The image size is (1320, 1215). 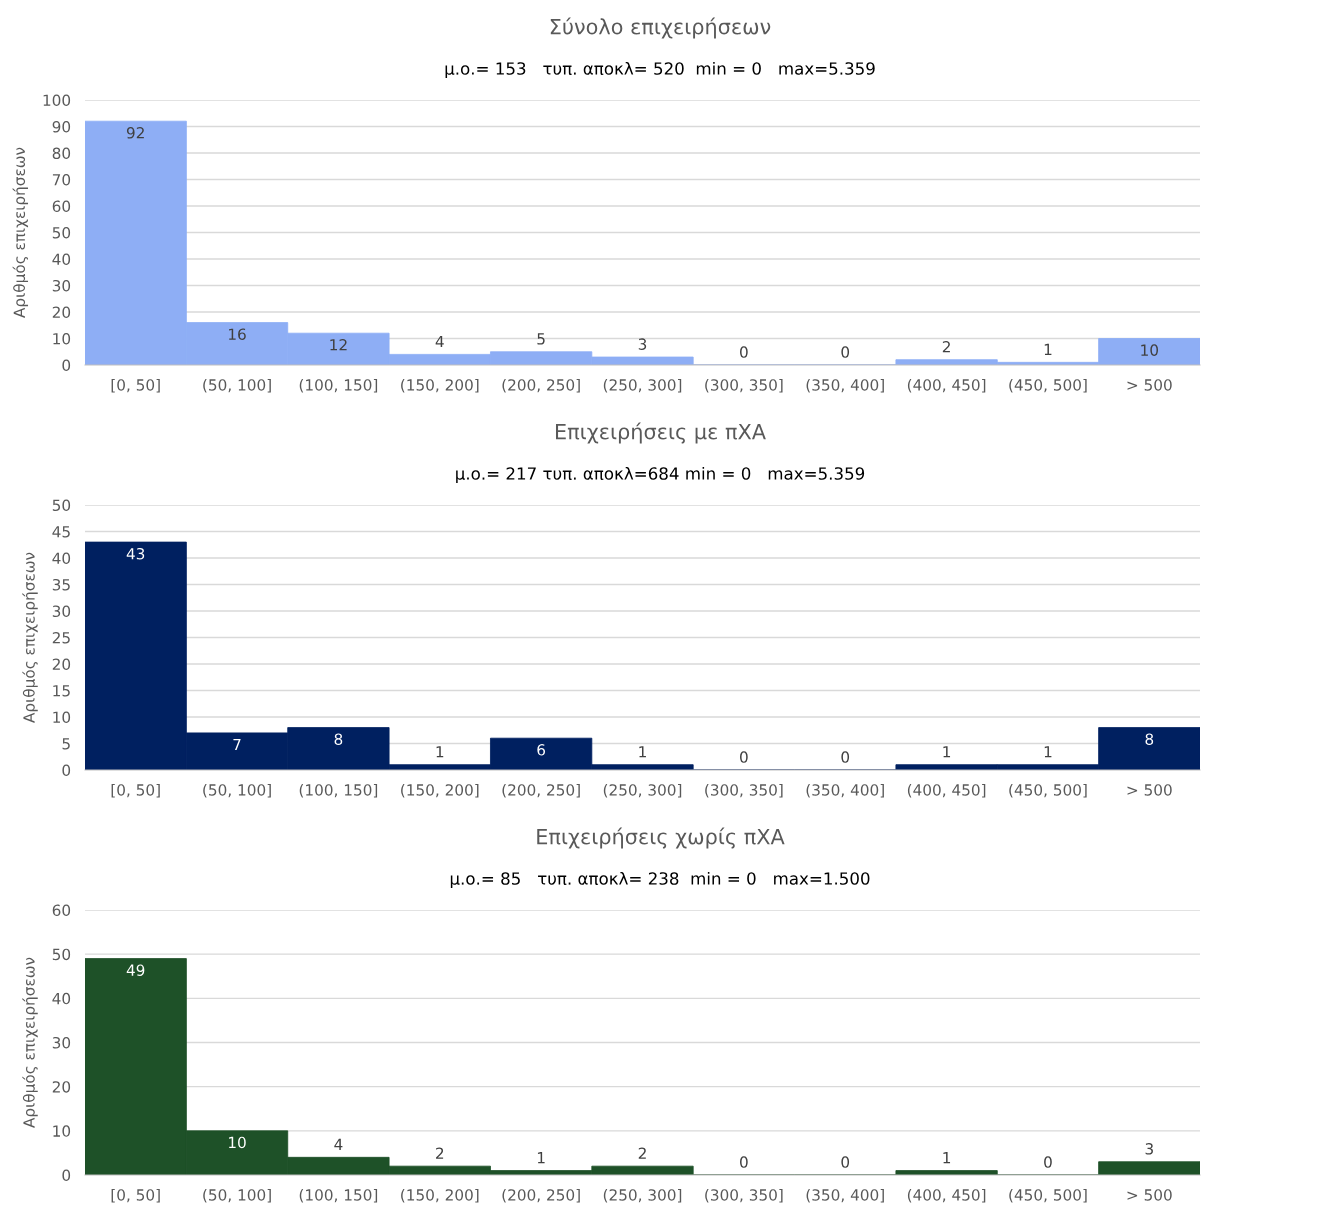 What do you see at coordinates (61, 584) in the screenshot?
I see `y-tick-label: 35` at bounding box center [61, 584].